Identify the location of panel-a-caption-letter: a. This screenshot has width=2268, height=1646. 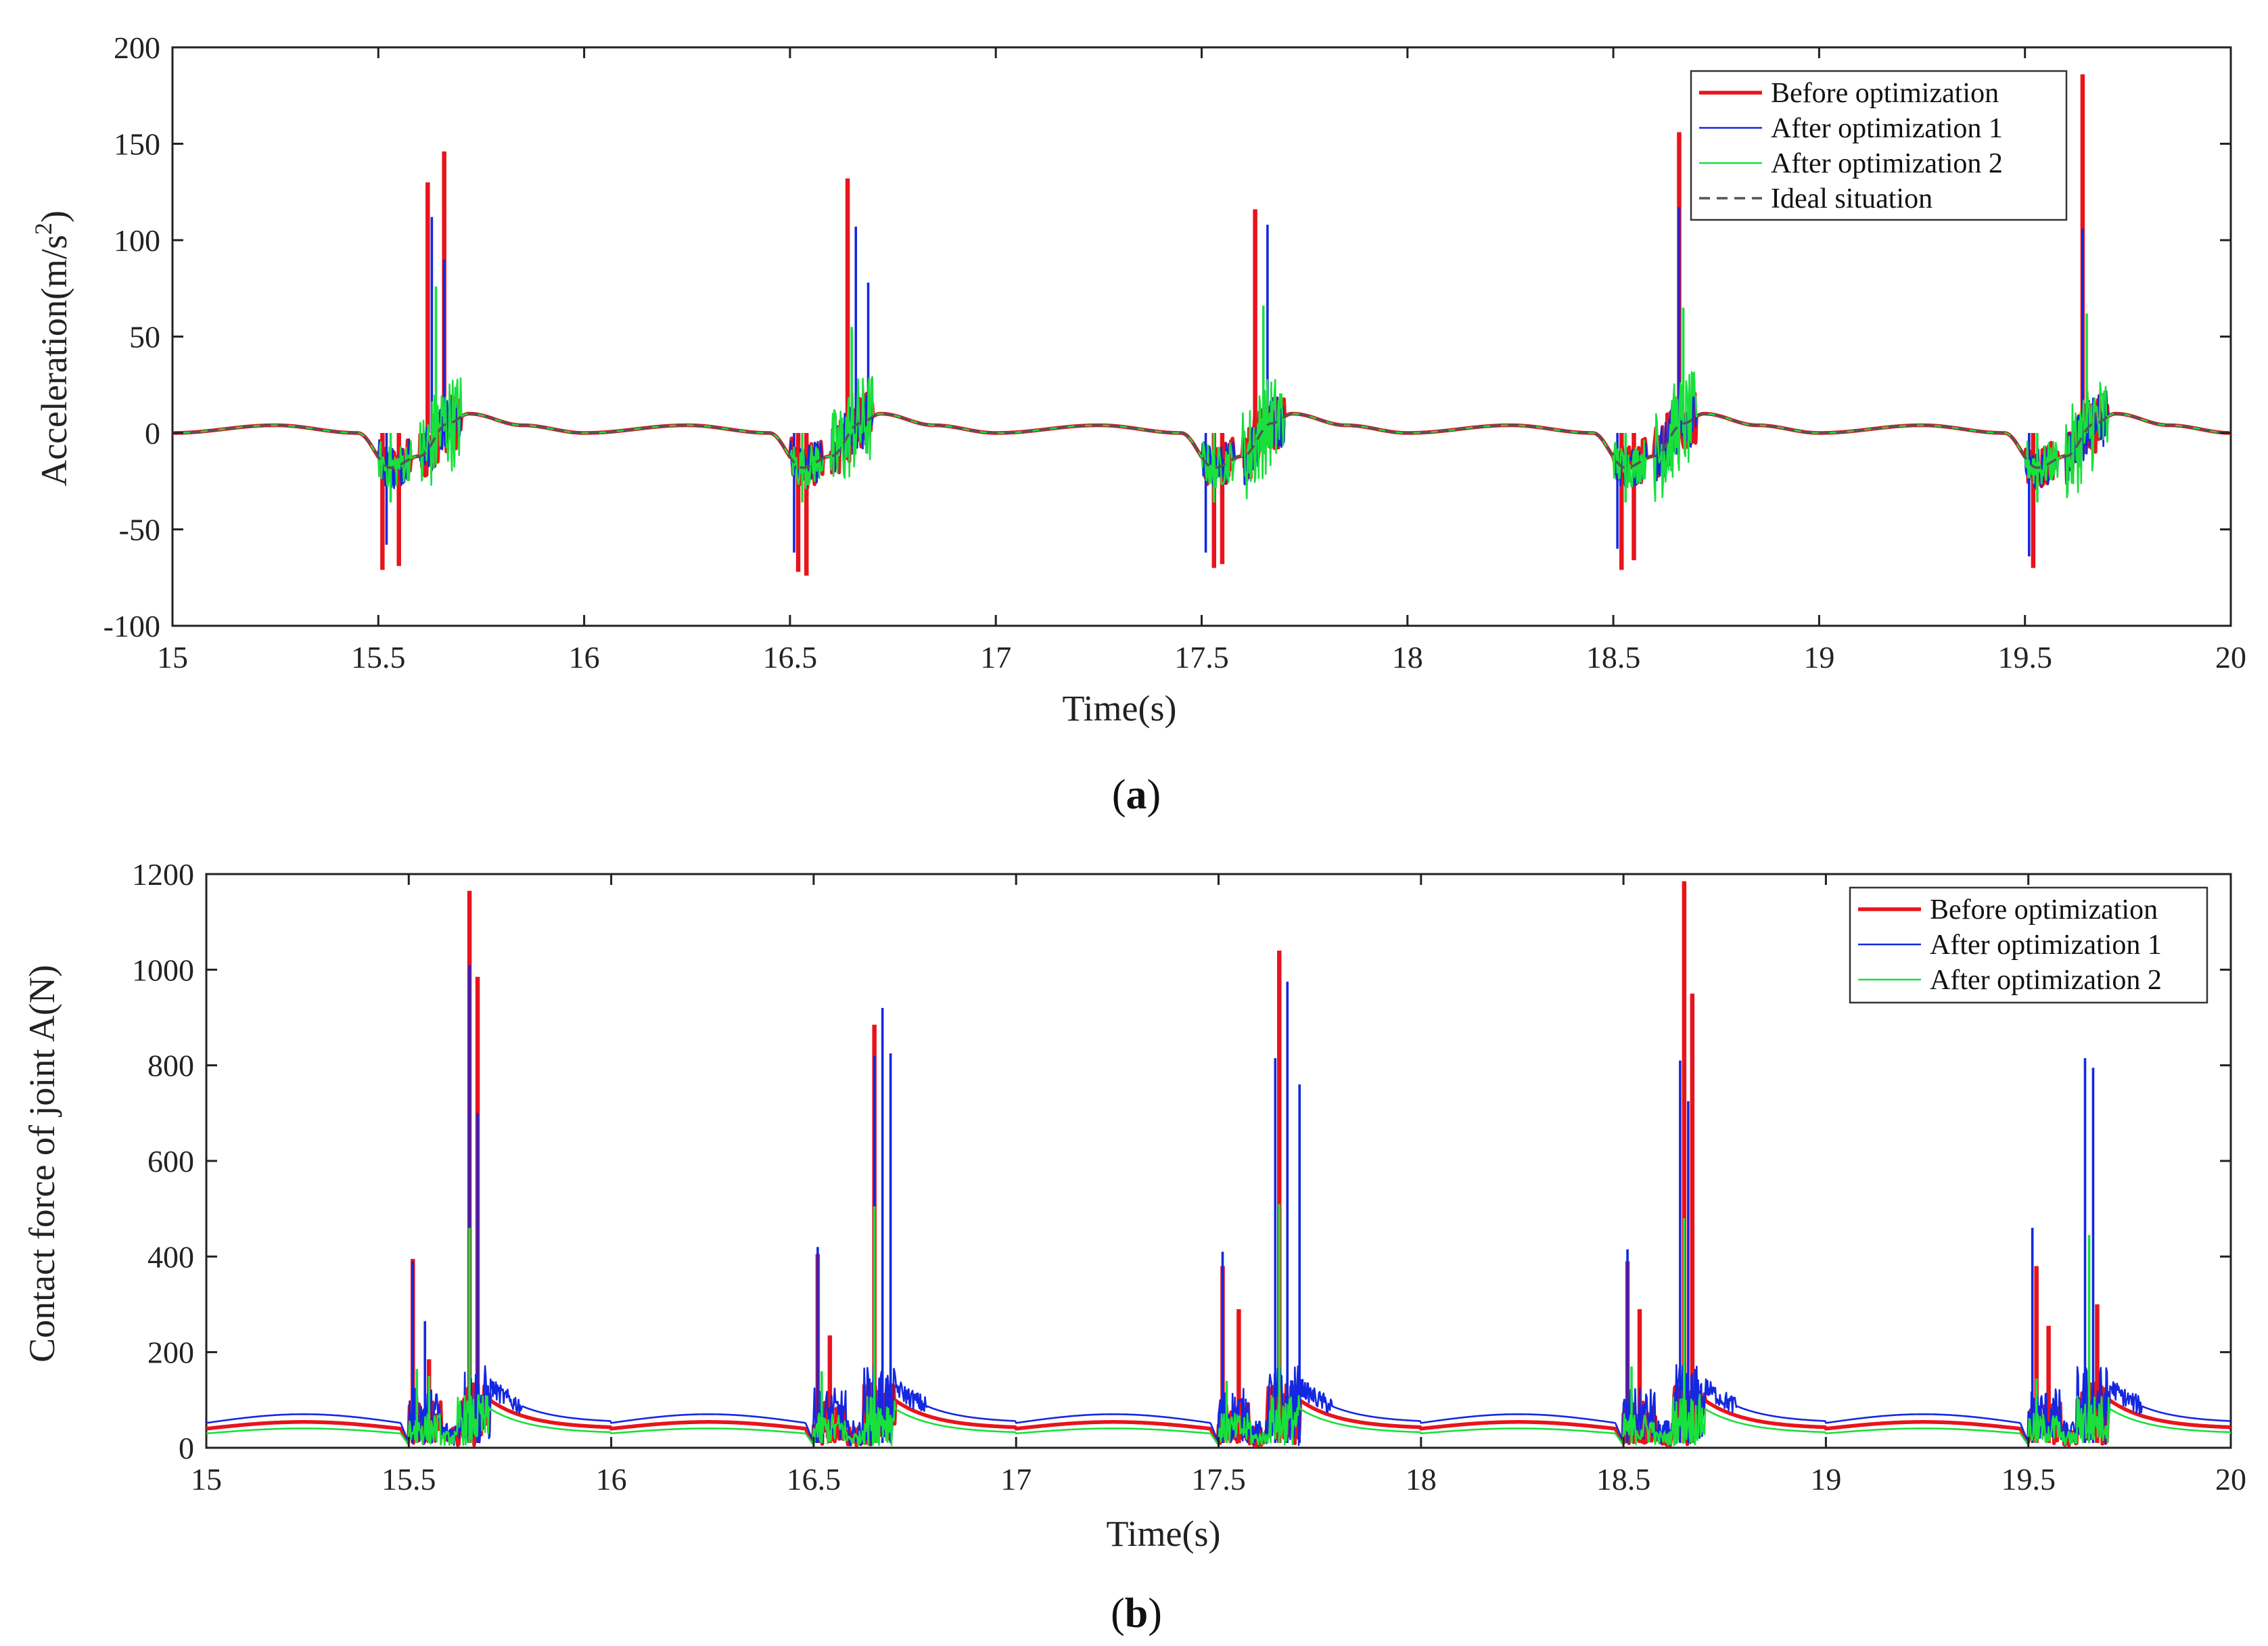
(1136, 795).